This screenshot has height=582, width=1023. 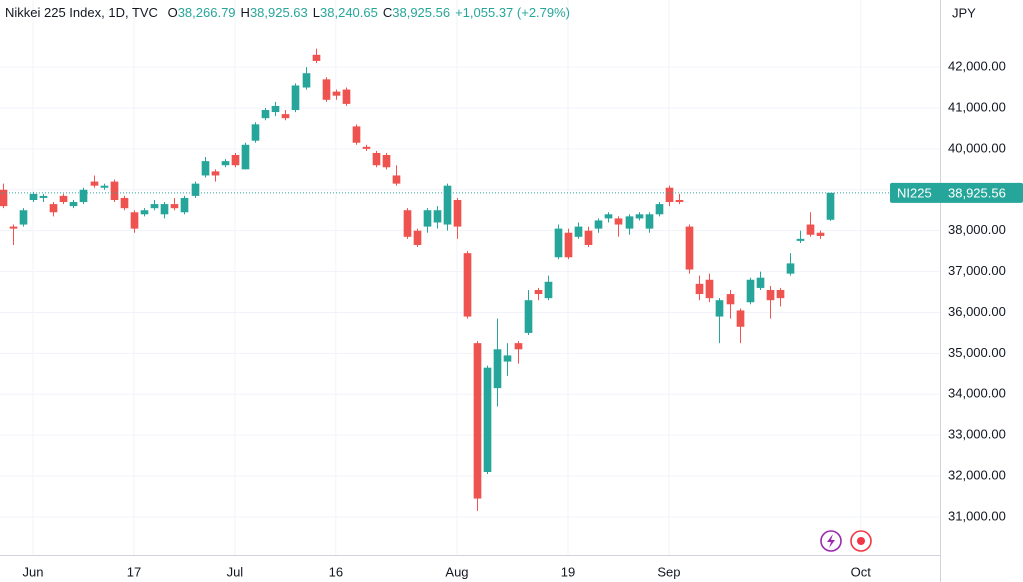 What do you see at coordinates (977, 311) in the screenshot?
I see `y-tick-label: 36,000.00` at bounding box center [977, 311].